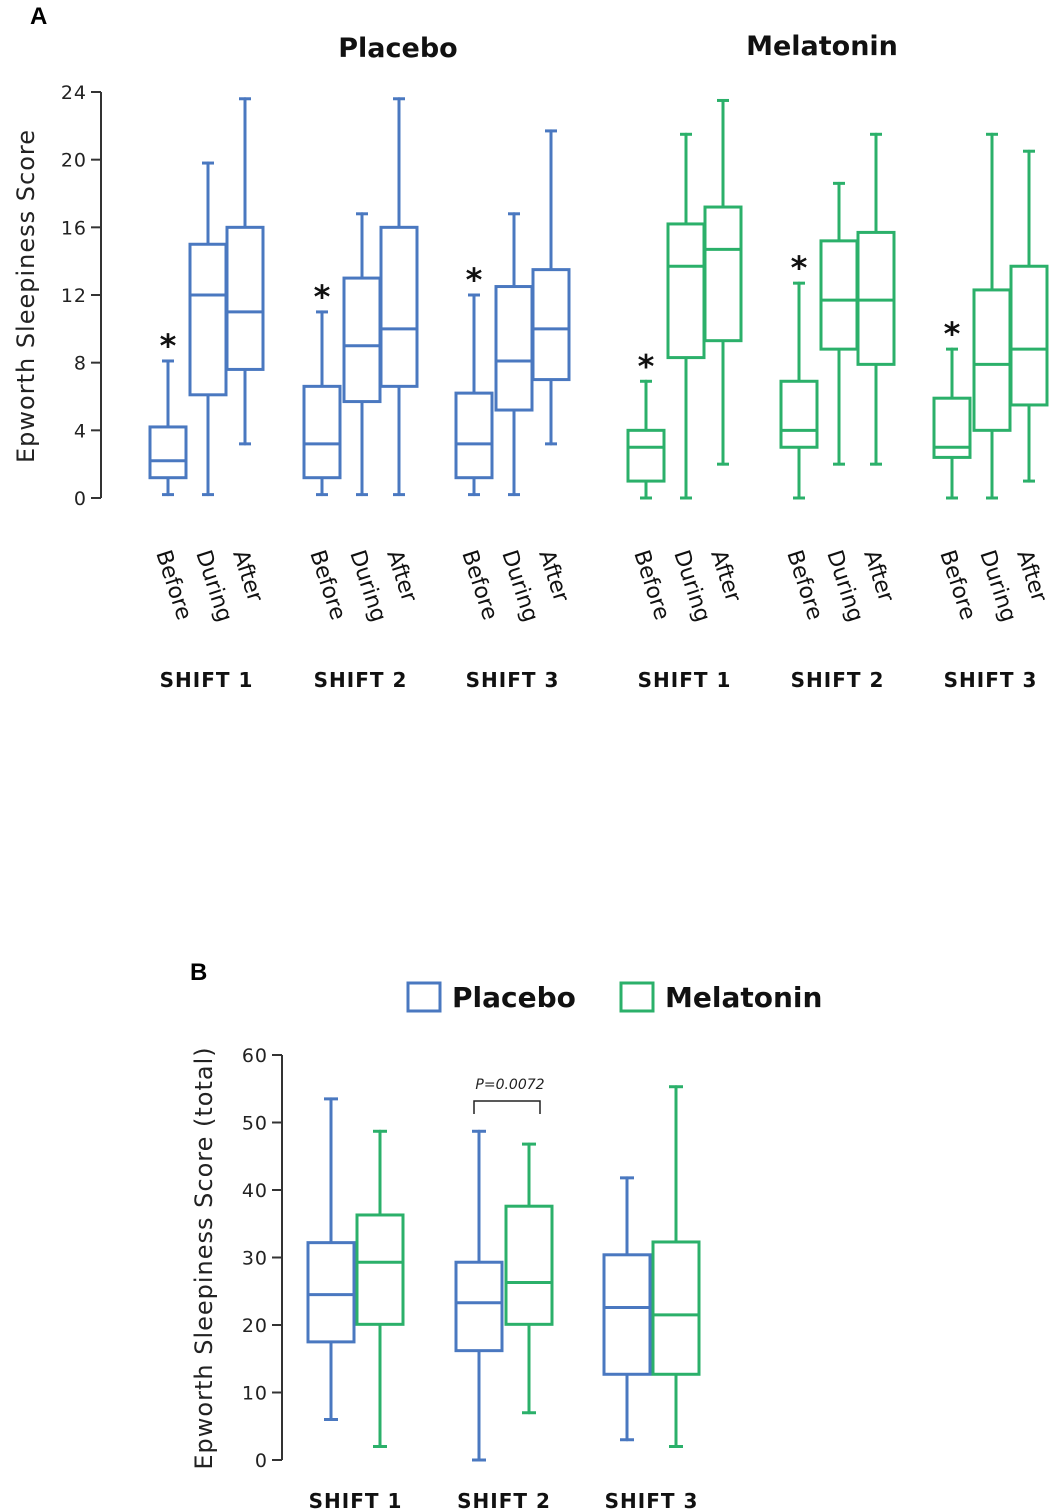 The image size is (1054, 1511). What do you see at coordinates (361, 680) in the screenshot?
I see `panel-a-shift-label-placebo-shift-2: SHIFT 2` at bounding box center [361, 680].